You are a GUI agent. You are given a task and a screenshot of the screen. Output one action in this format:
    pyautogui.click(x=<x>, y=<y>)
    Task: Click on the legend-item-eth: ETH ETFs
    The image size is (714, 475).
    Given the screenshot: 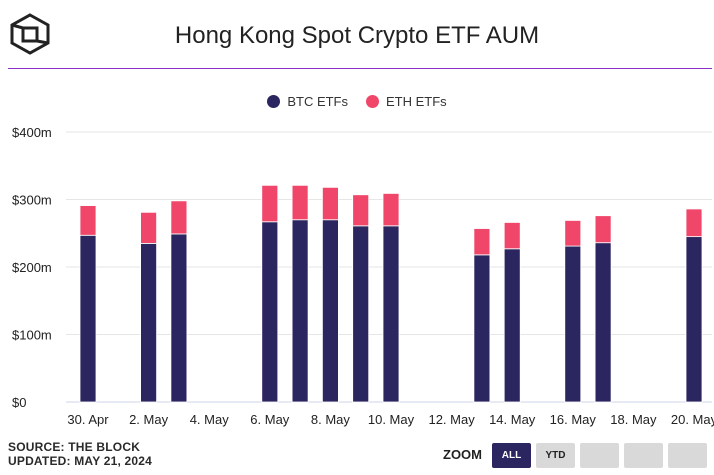 What is the action you would take?
    pyautogui.click(x=406, y=101)
    